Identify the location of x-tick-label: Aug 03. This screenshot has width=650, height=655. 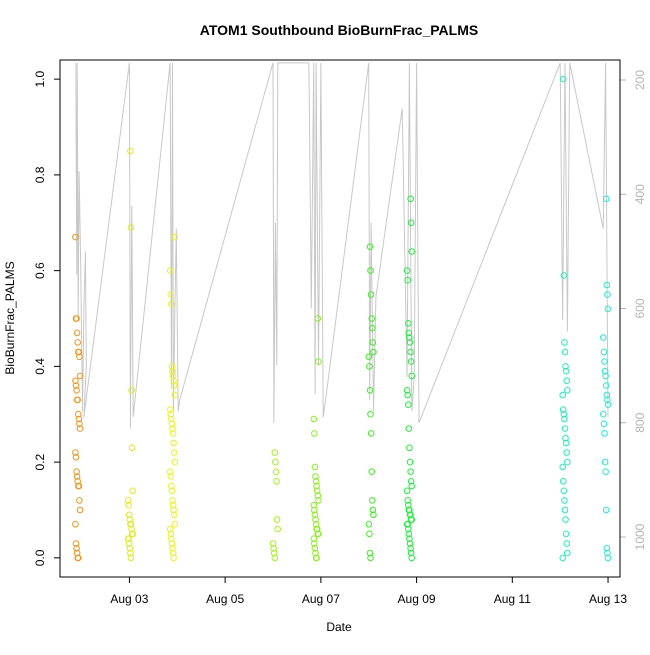
(129, 599).